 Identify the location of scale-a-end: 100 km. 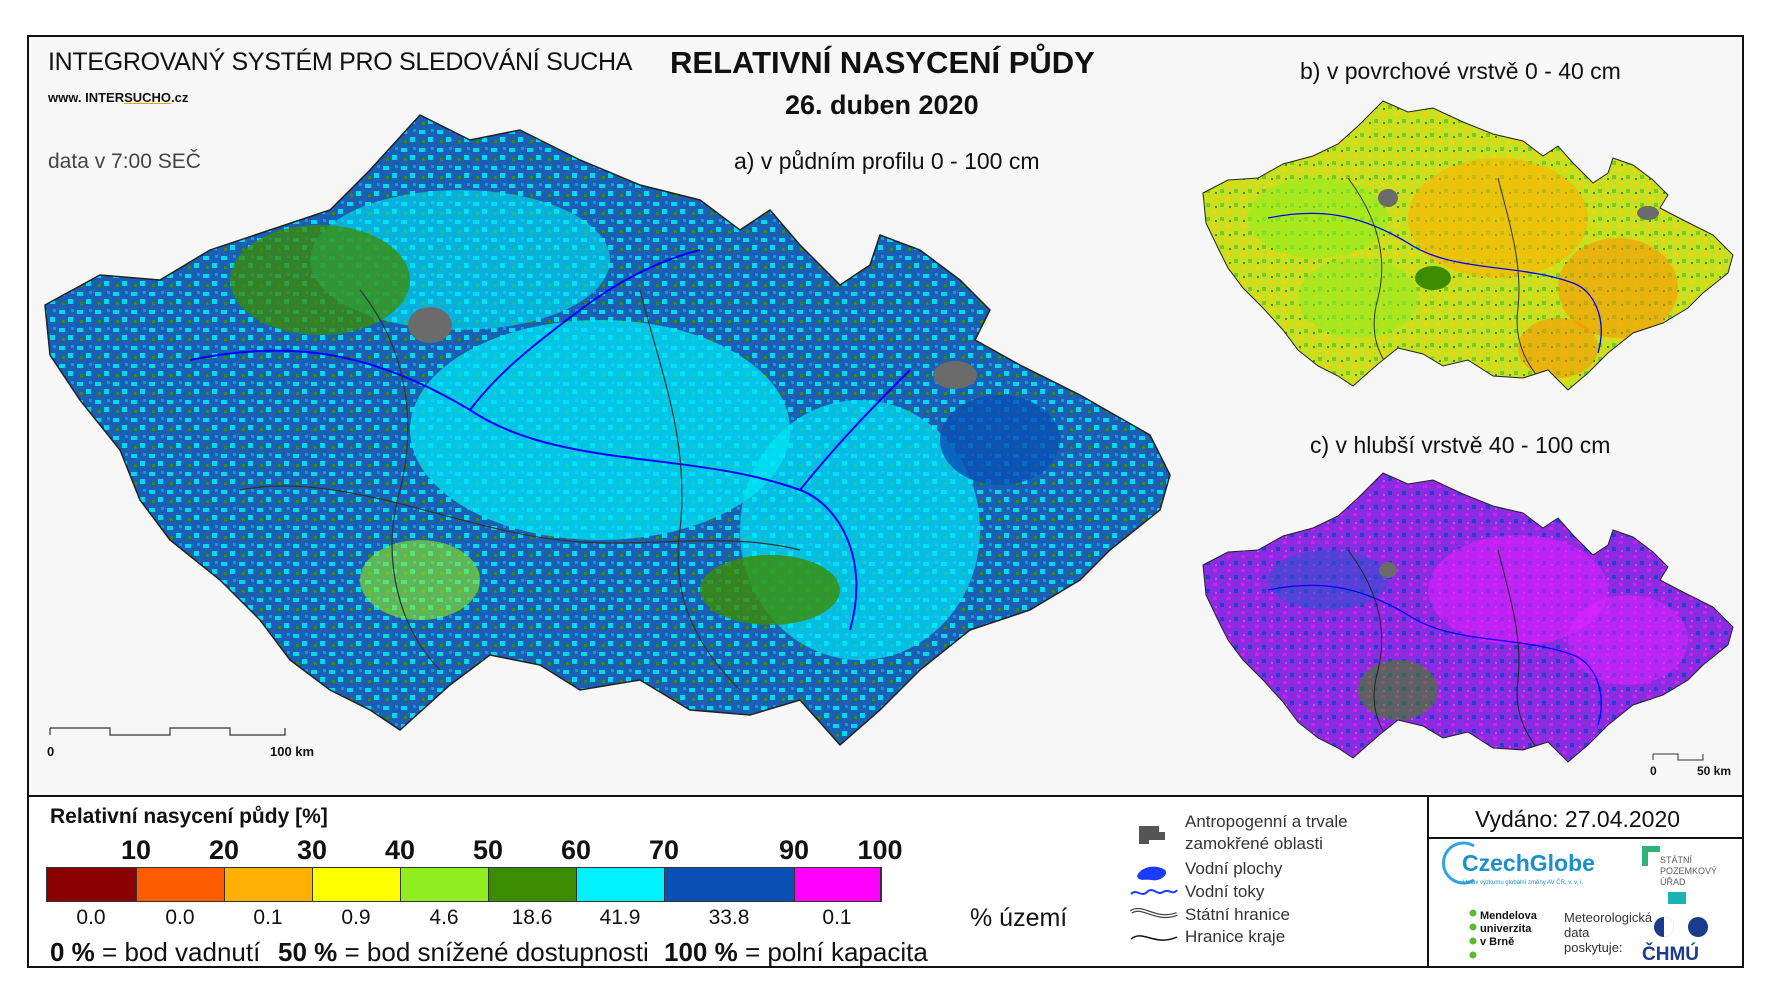
(292, 751).